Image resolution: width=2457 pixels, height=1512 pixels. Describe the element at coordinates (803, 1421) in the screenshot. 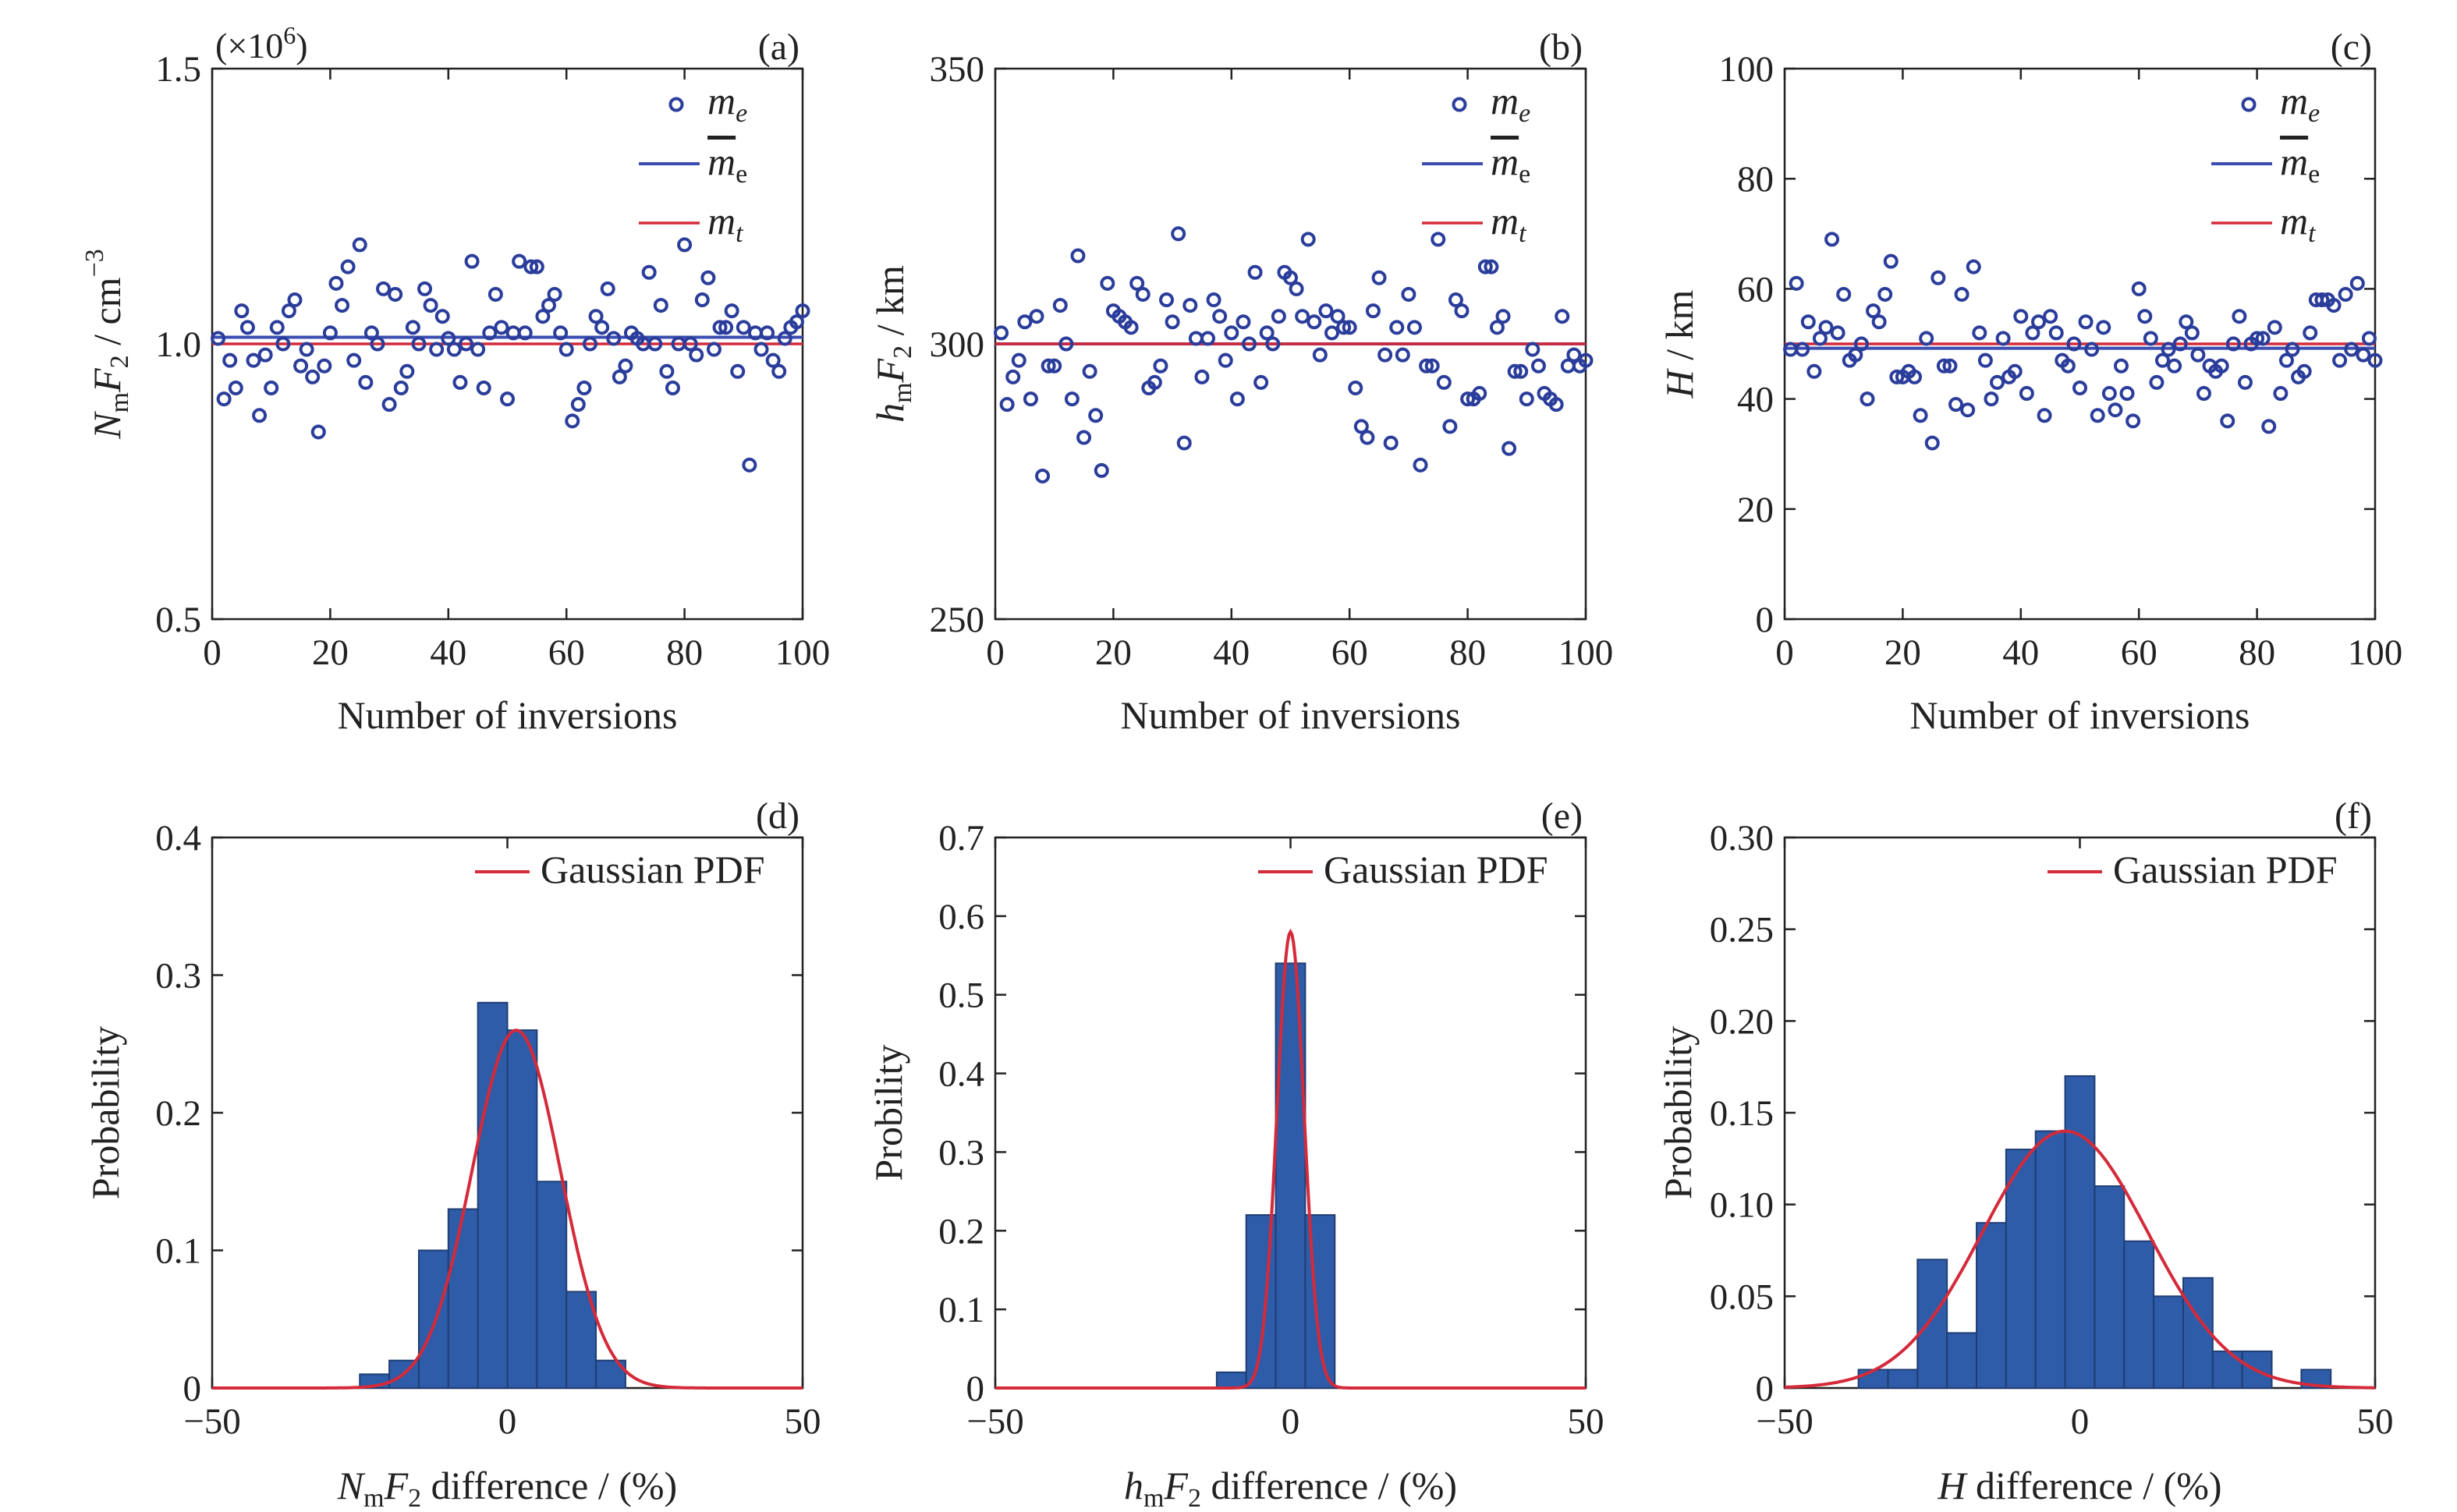

I see `x-tick-label: 50` at that location.